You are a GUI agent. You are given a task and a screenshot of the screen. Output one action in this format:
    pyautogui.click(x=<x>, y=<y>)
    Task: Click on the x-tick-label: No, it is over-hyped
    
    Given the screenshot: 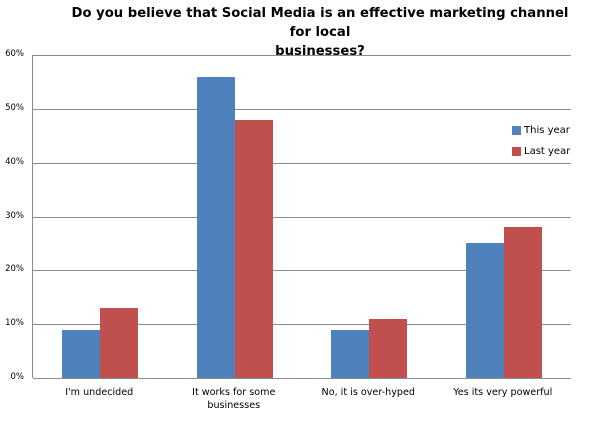 What is the action you would take?
    pyautogui.click(x=368, y=392)
    